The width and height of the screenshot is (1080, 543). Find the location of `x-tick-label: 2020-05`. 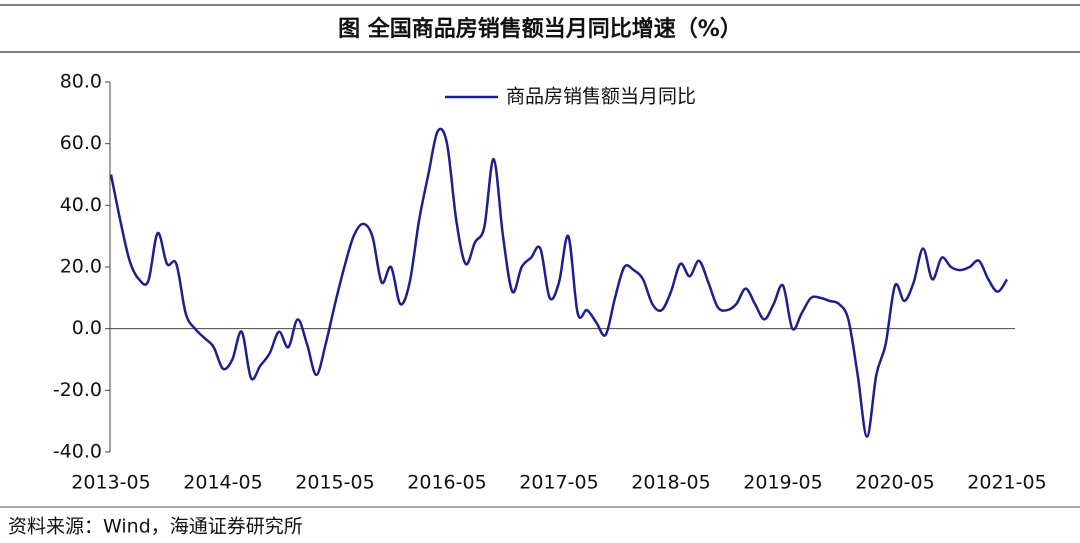

x-tick-label: 2020-05 is located at coordinates (894, 483).